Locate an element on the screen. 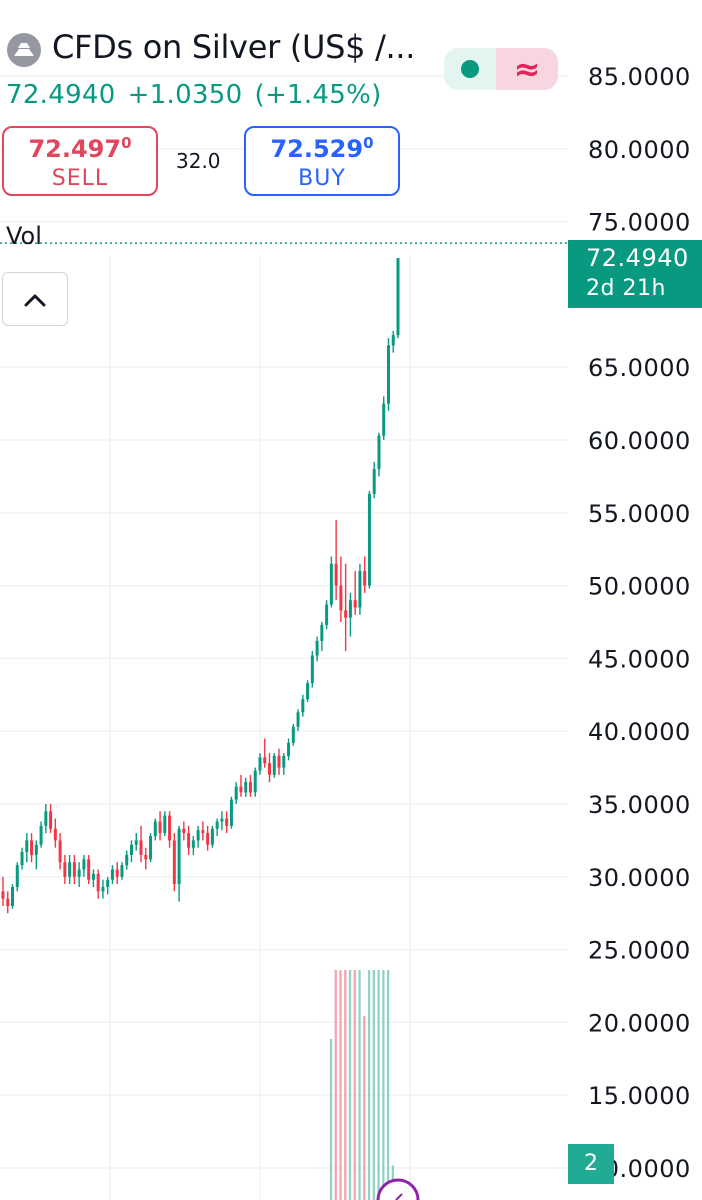 This screenshot has height=1200, width=702. spread-value: 32.0 is located at coordinates (198, 161).